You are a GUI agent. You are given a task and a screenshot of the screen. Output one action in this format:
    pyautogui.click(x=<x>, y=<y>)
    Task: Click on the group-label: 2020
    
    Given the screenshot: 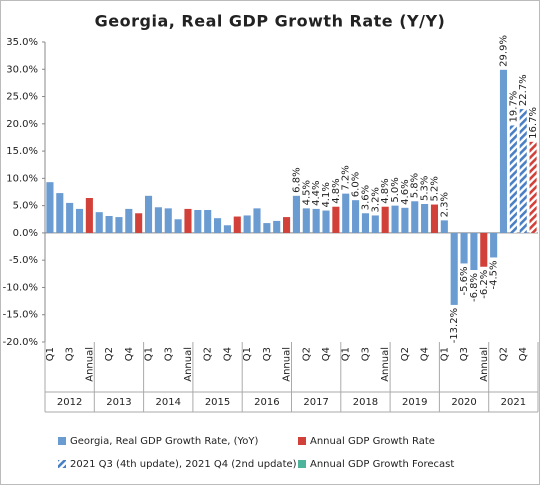 What is the action you would take?
    pyautogui.click(x=463, y=402)
    